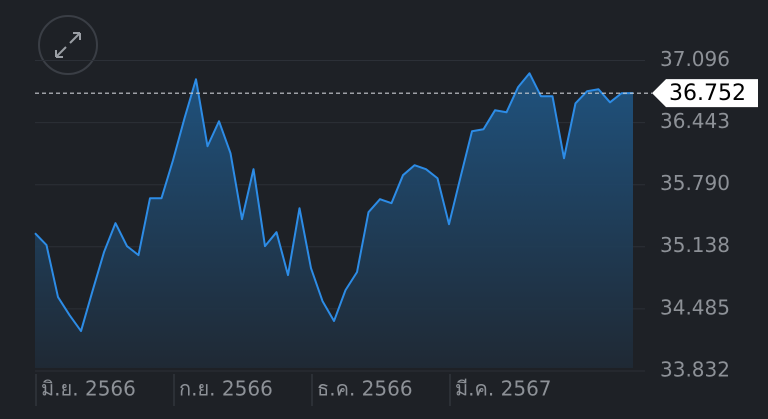 The height and width of the screenshot is (419, 768). I want to click on y-tick-label: 35.790, so click(695, 183).